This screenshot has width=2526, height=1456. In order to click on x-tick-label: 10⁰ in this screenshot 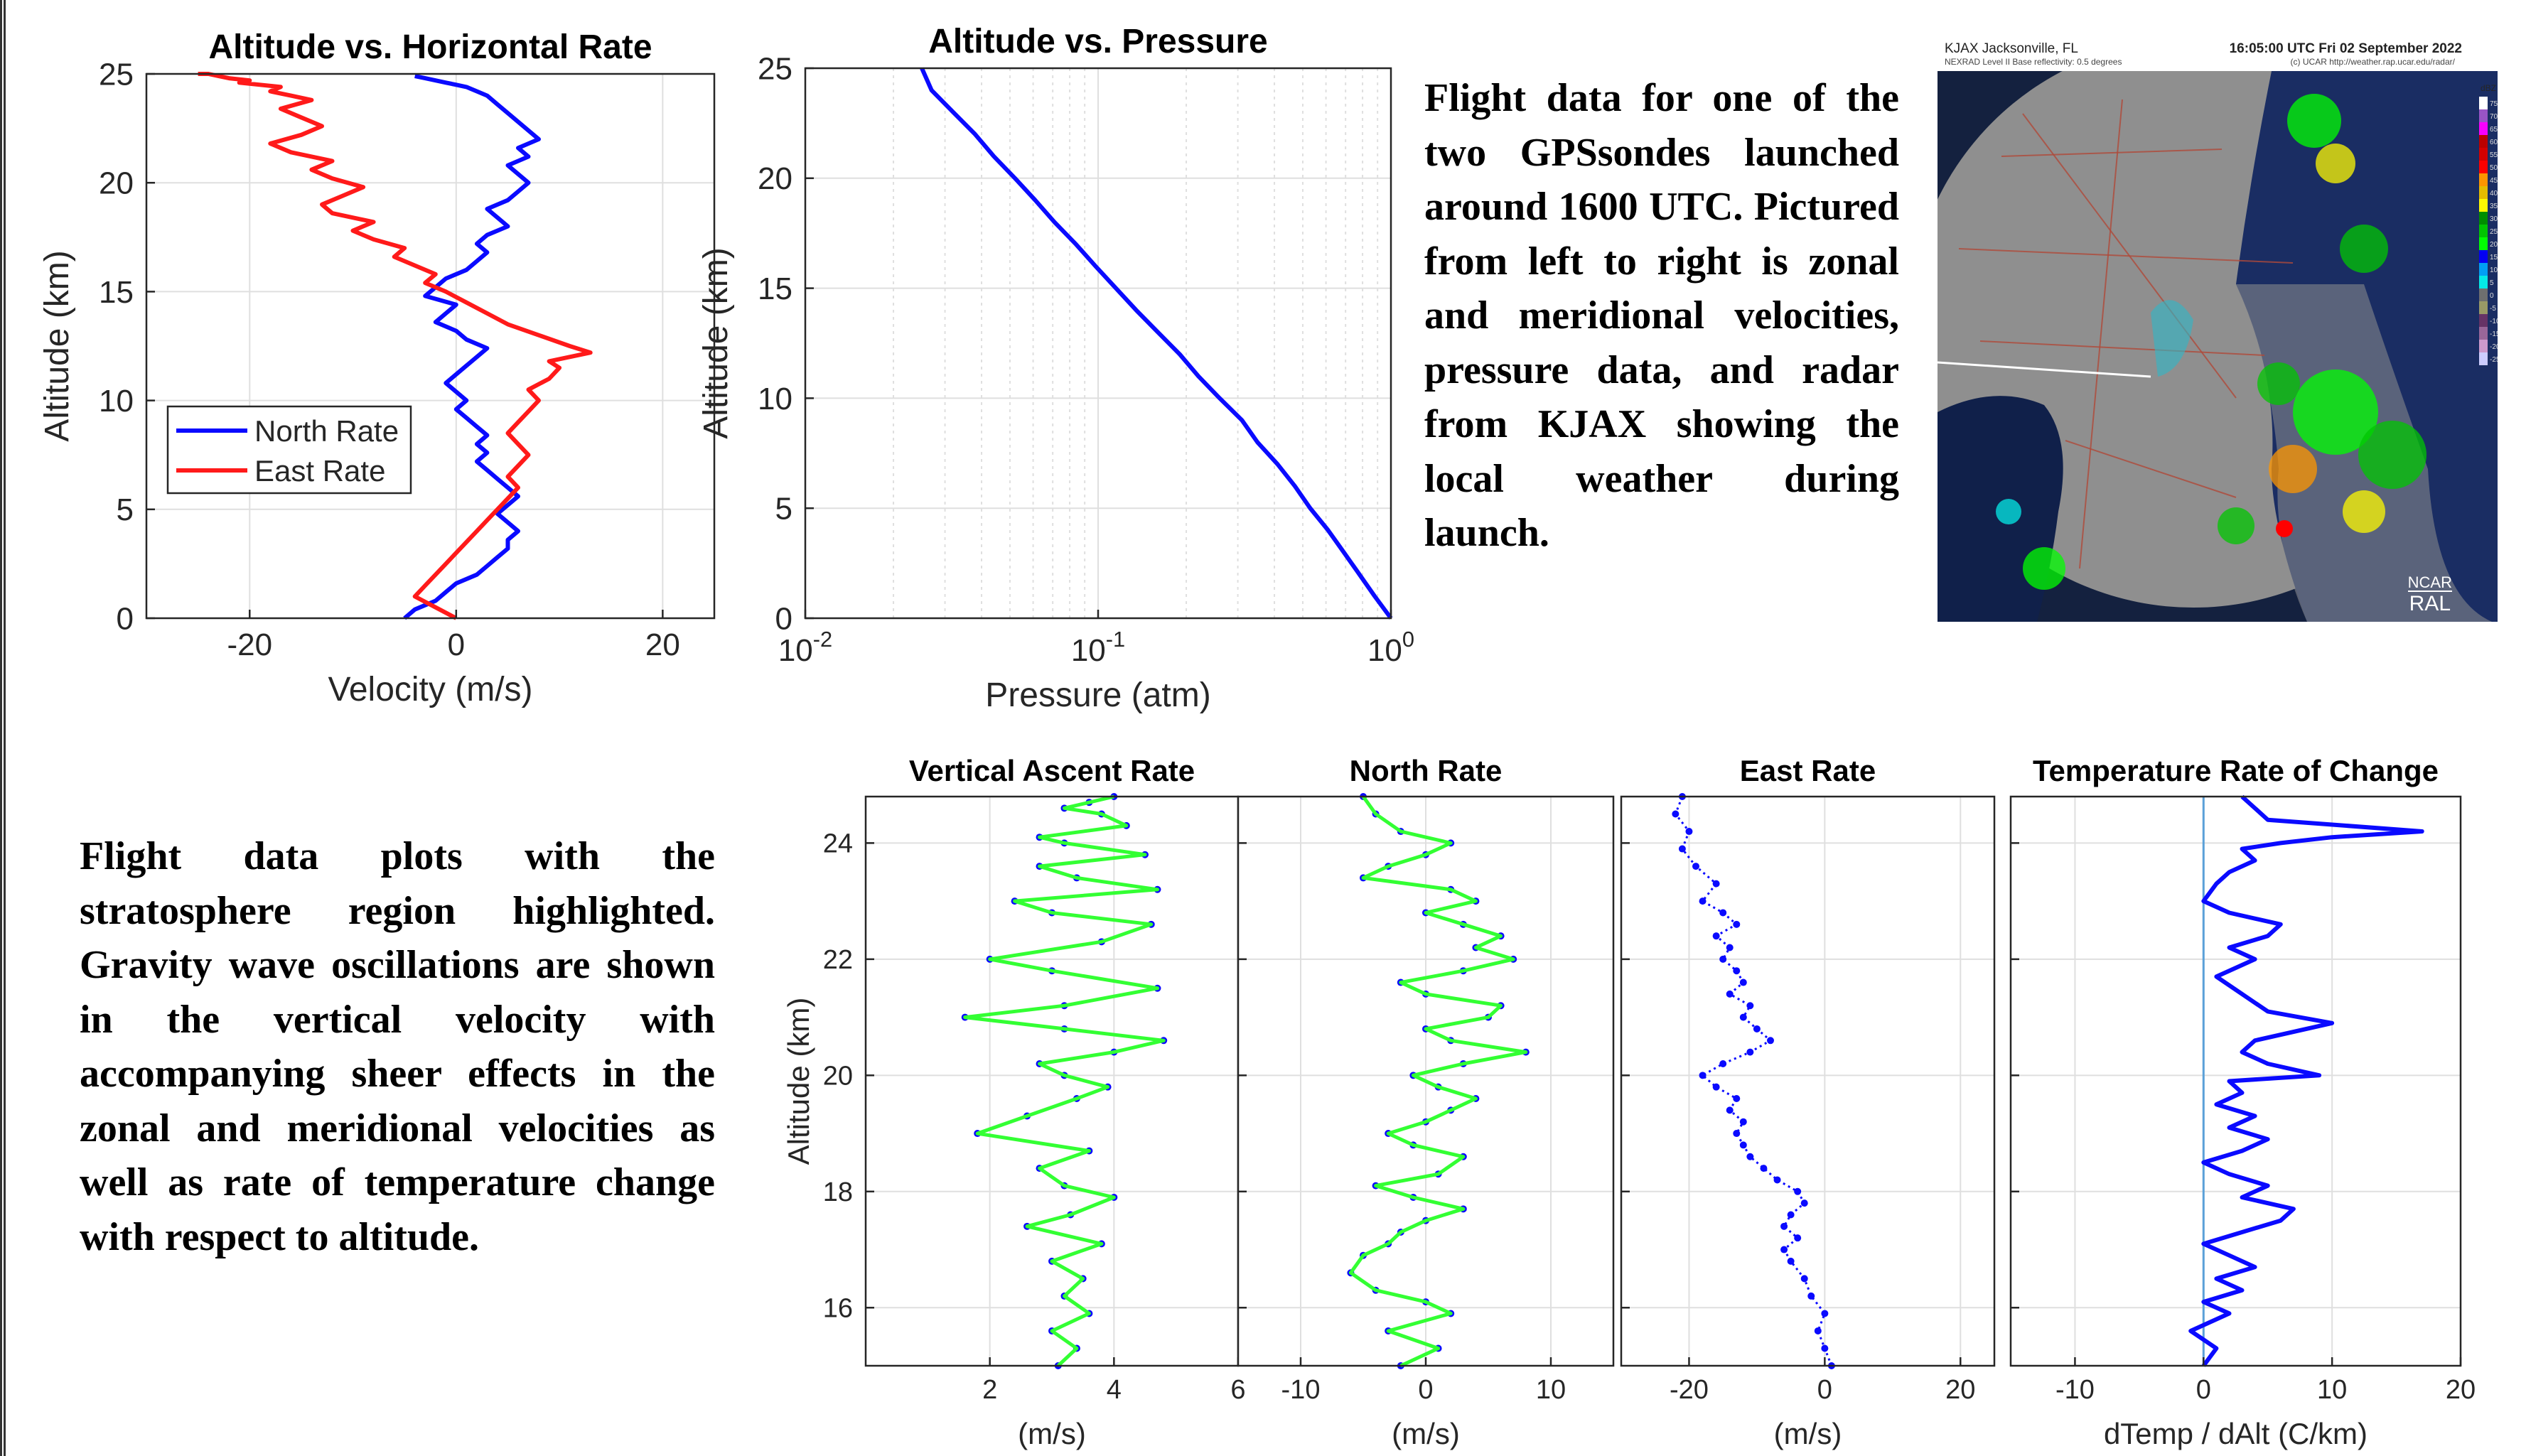, I will do `click(1390, 648)`.